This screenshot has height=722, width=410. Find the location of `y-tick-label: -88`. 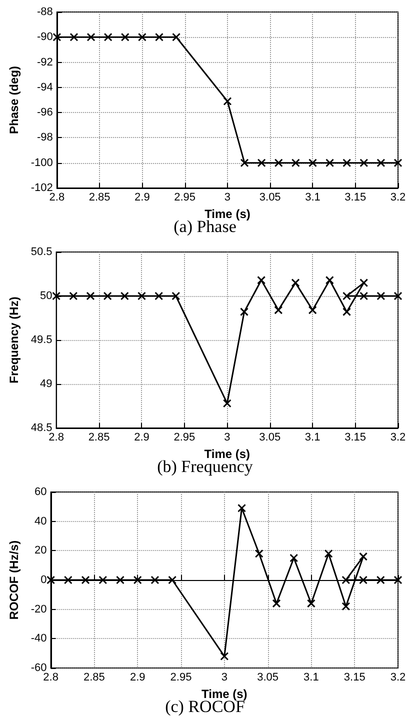

y-tick-label: -88 is located at coordinates (45, 12).